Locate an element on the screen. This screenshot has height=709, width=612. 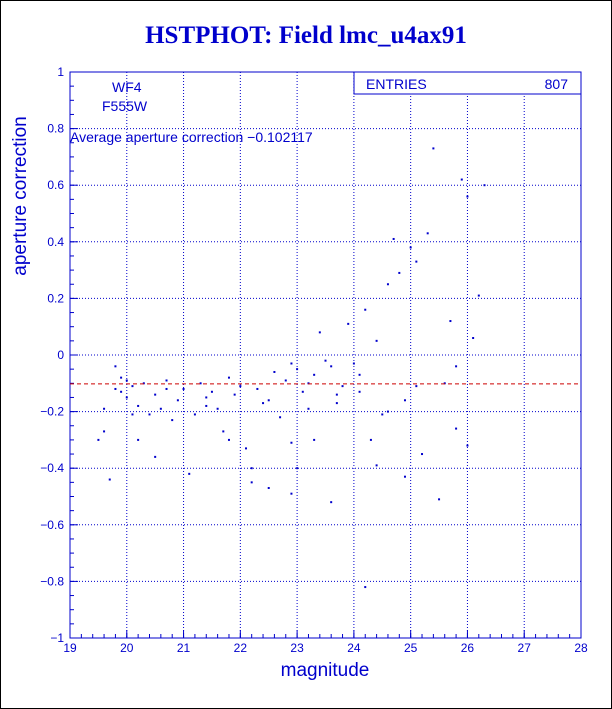
x-tick-label: 20 is located at coordinates (127, 648).